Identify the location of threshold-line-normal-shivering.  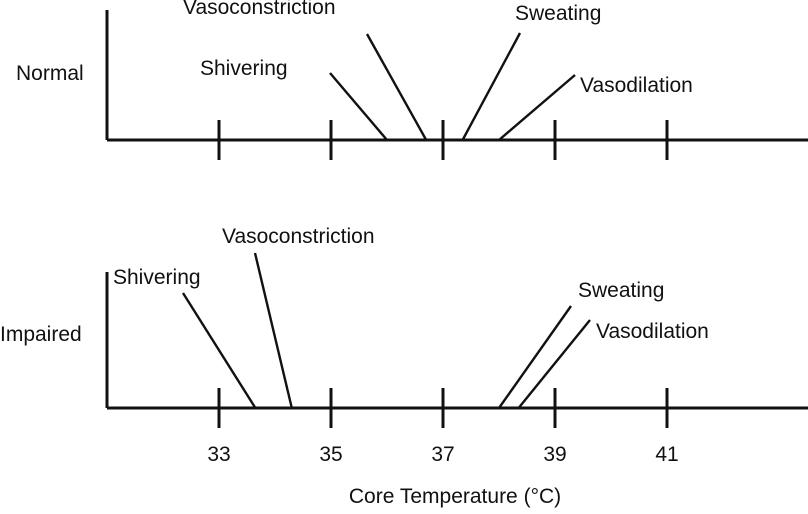
(358, 106).